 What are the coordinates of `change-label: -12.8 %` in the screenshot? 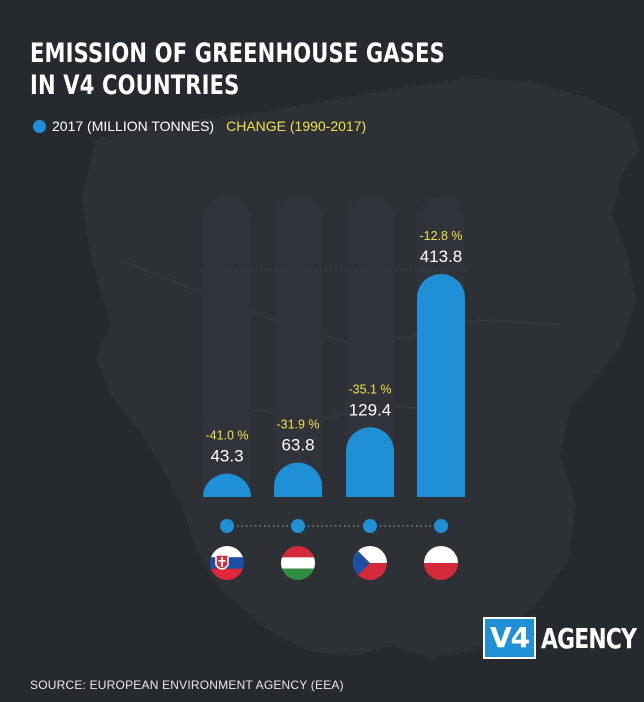 It's located at (440, 236).